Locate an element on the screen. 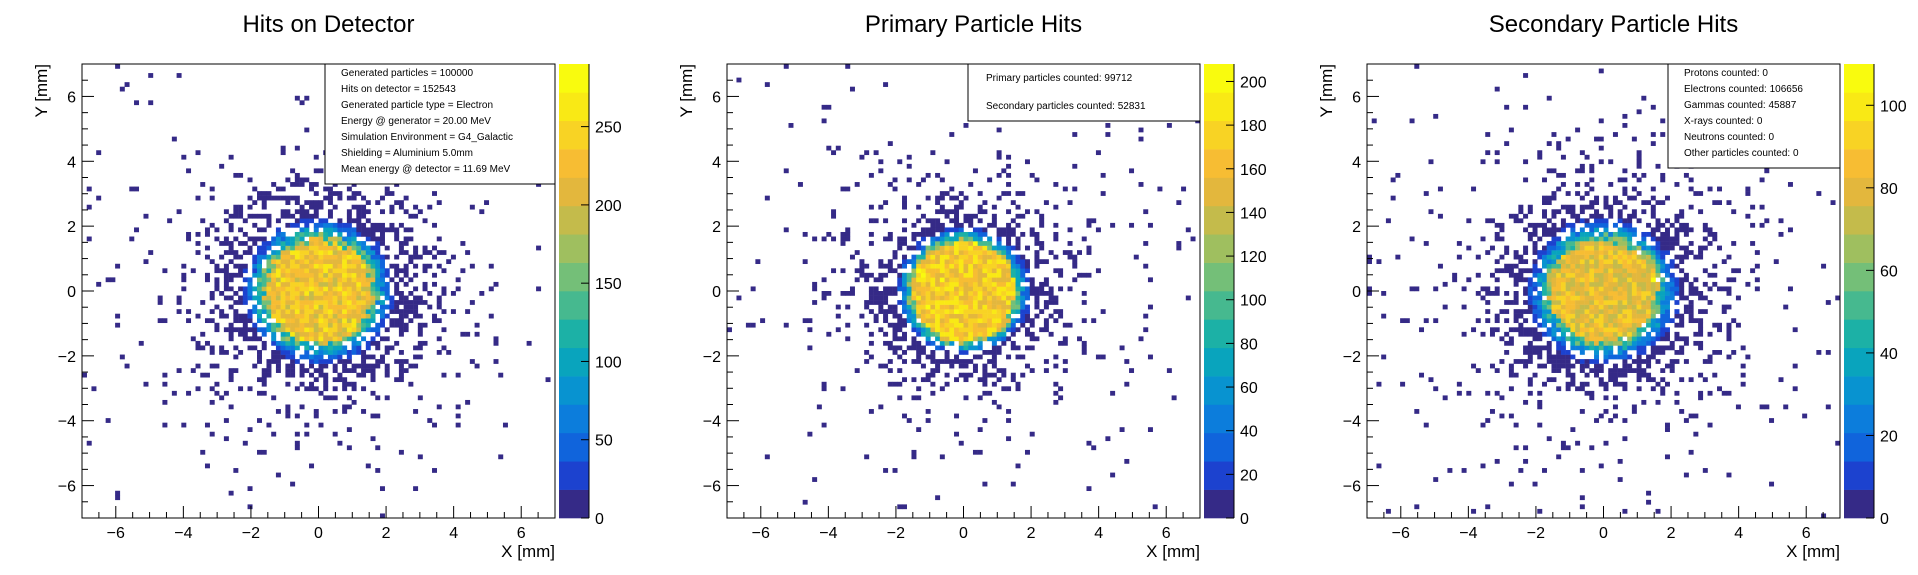 The width and height of the screenshot is (1918, 575). stats-line: Energy @ generator = 20.00 MeV is located at coordinates (416, 121).